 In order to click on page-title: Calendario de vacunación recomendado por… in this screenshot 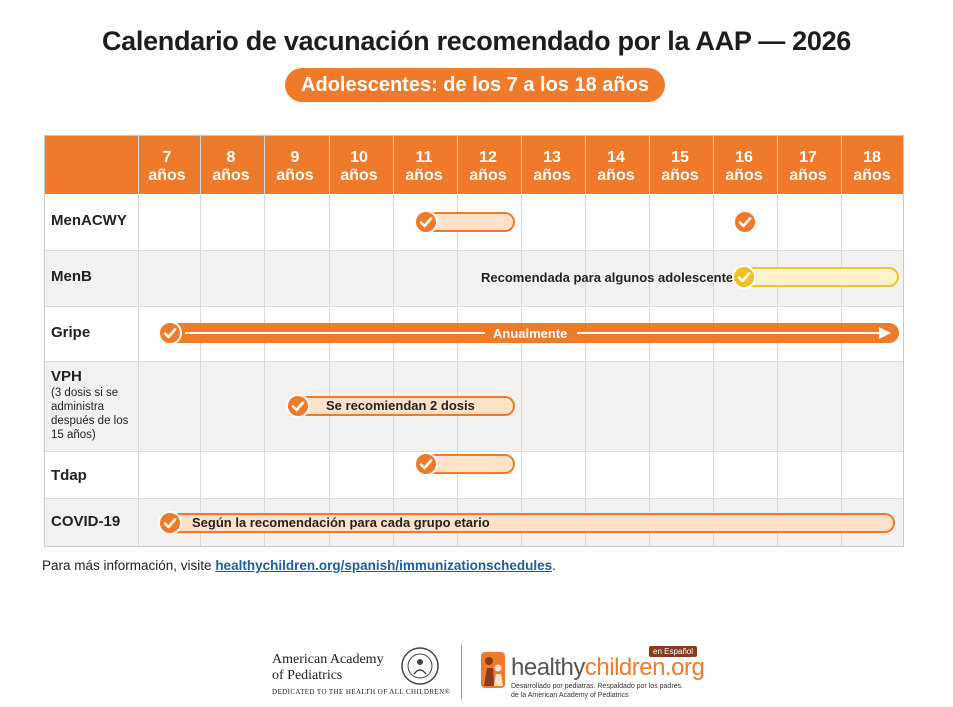, I will do `click(476, 41)`.